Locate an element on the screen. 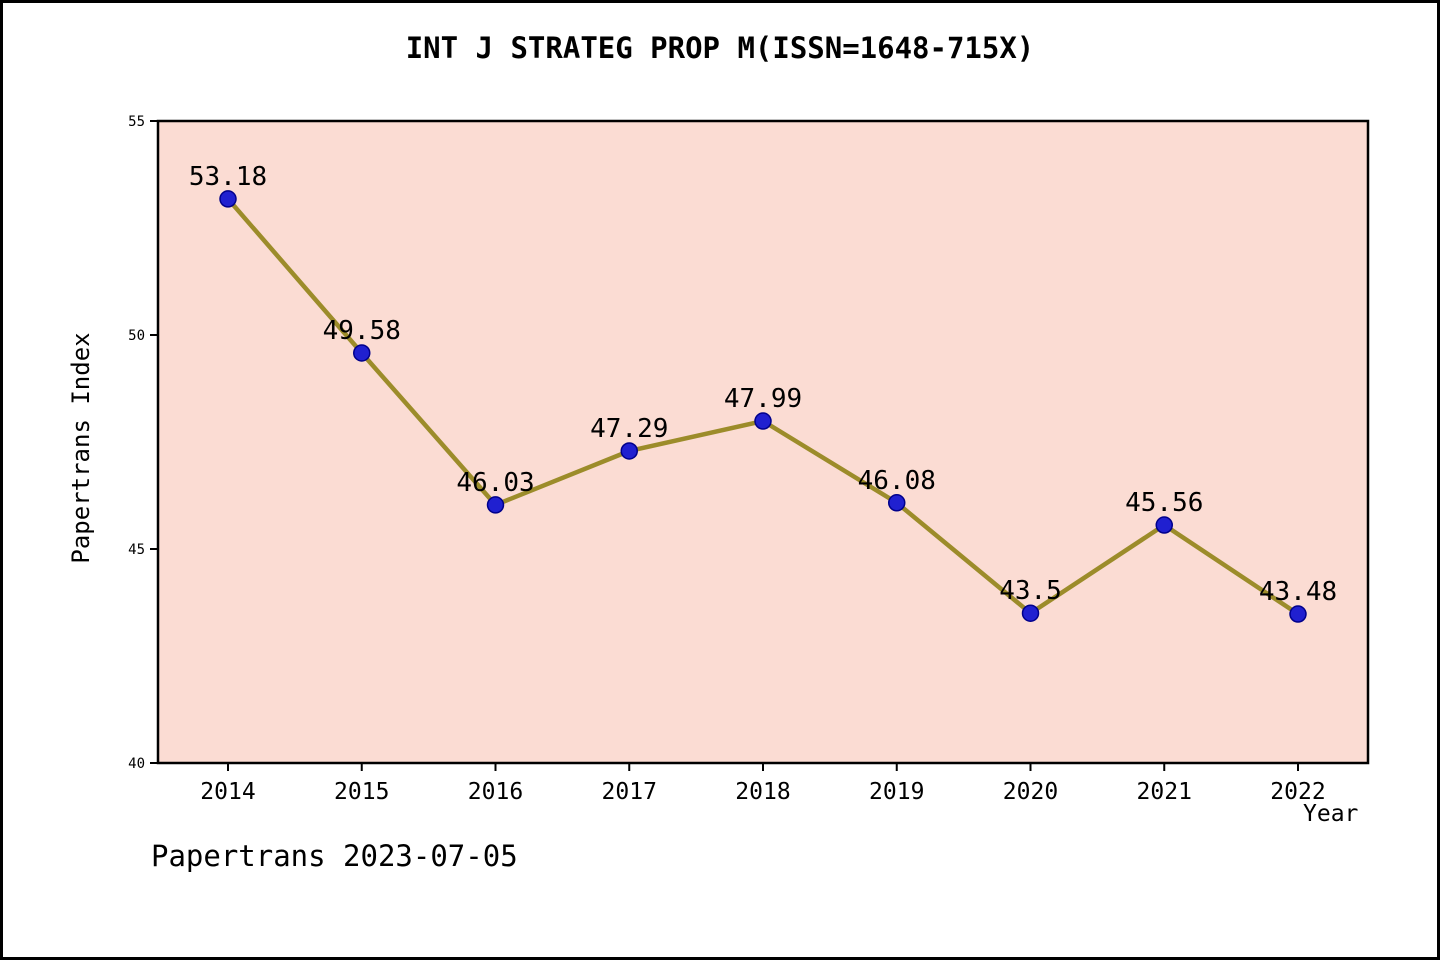 Image resolution: width=1440 pixels, height=960 pixels. data-label: 43.5 is located at coordinates (1030, 591).